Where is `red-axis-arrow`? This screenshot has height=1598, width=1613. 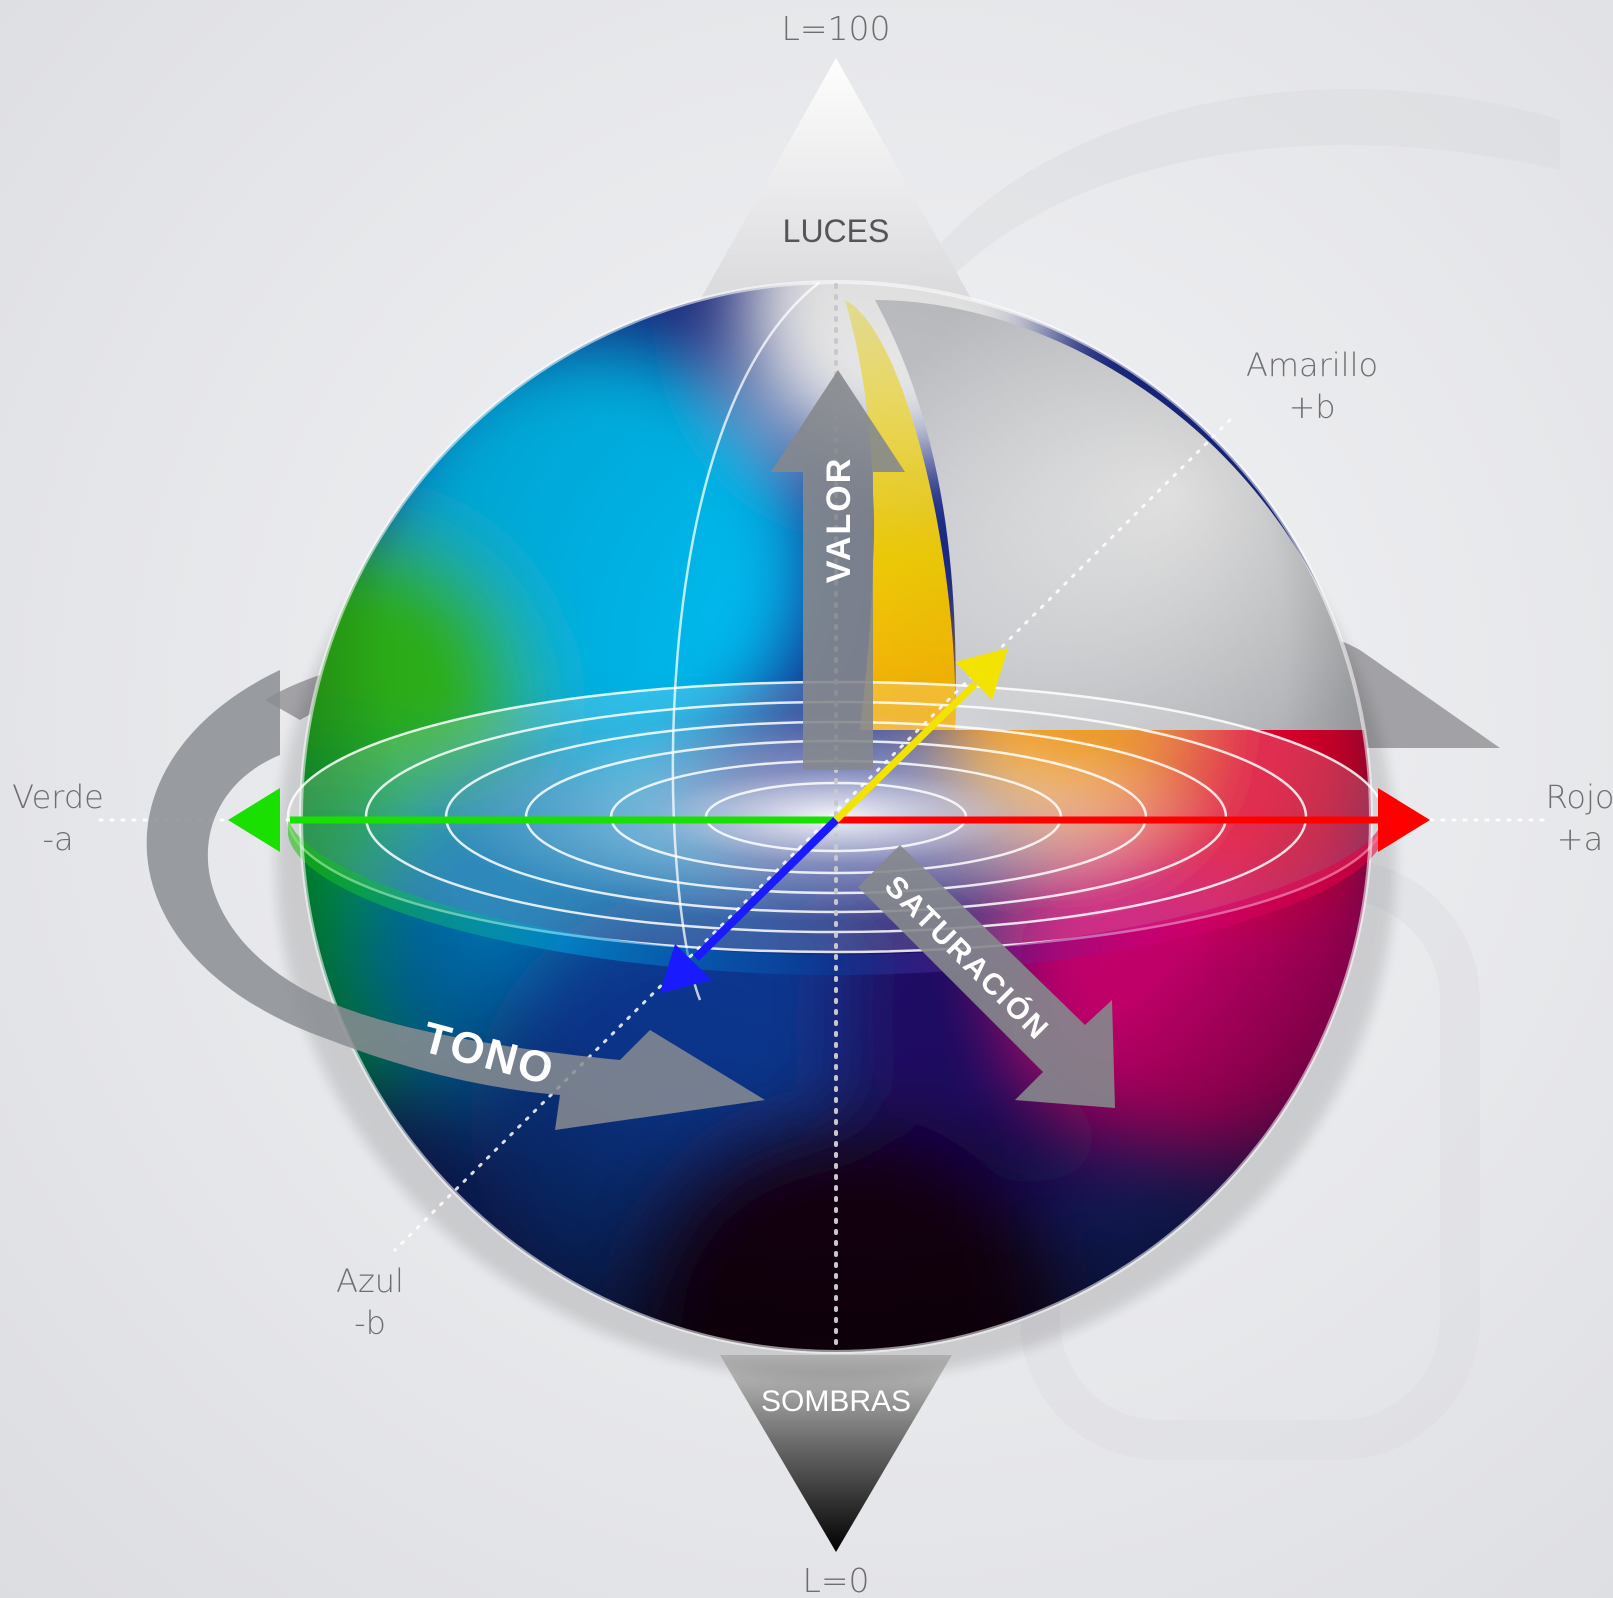 red-axis-arrow is located at coordinates (1133, 820).